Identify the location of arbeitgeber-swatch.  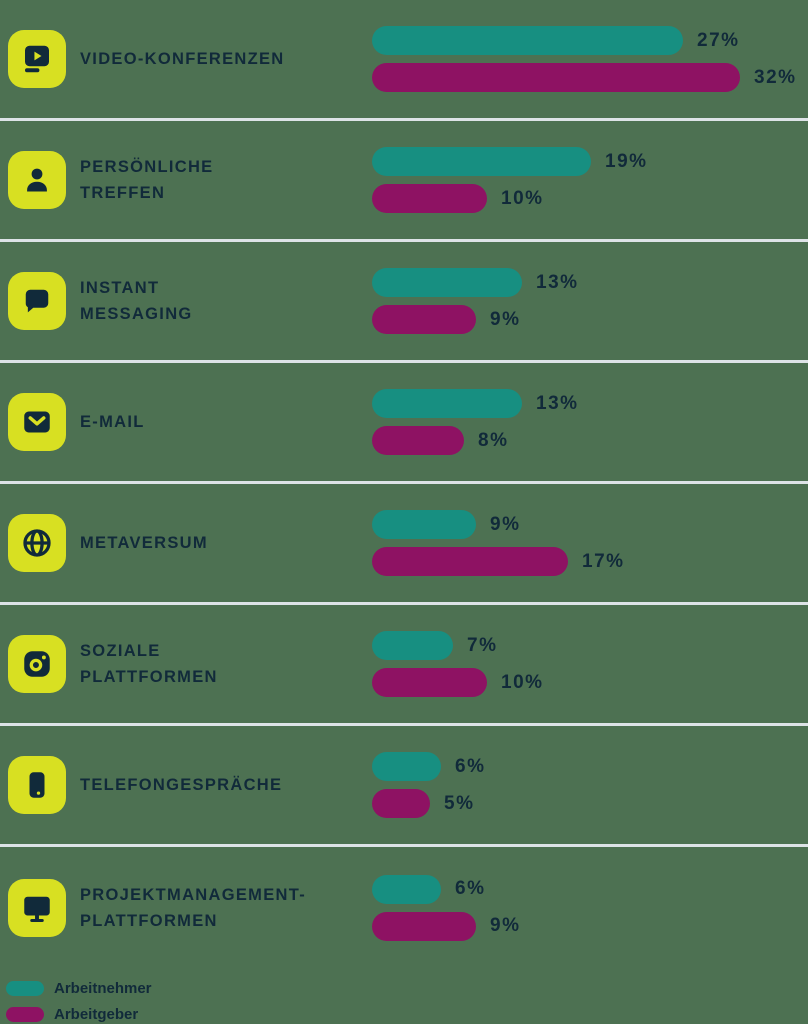
(25, 1014).